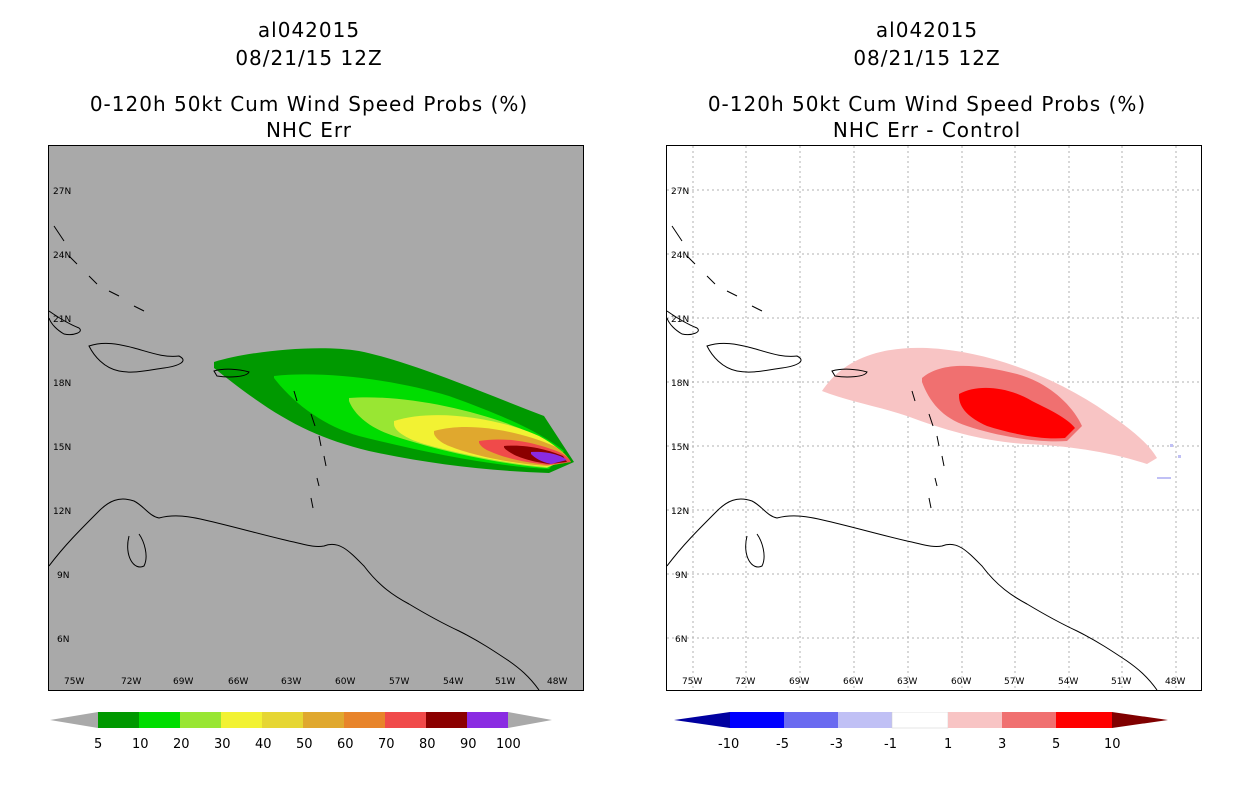  Describe the element at coordinates (301, 732) in the screenshot. I see `left-colorbar: 5 10 20 30 40 50 60 70 80 90 100` at that location.